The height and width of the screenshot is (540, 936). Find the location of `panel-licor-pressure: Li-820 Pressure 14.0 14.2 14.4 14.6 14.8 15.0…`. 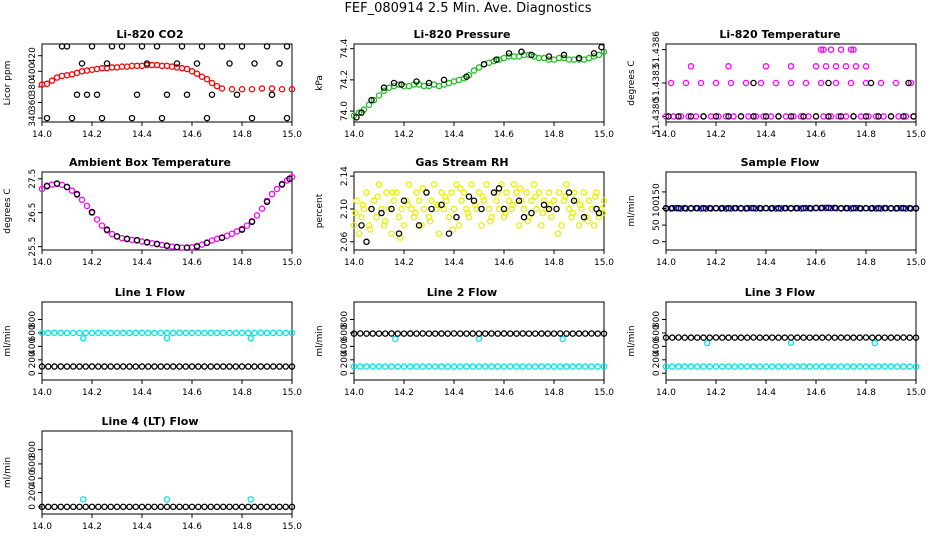

panel-licor-pressure: Li-820 Pressure 14.0 14.2 14.4 14.6 14.8 15.0… is located at coordinates (463, 88).